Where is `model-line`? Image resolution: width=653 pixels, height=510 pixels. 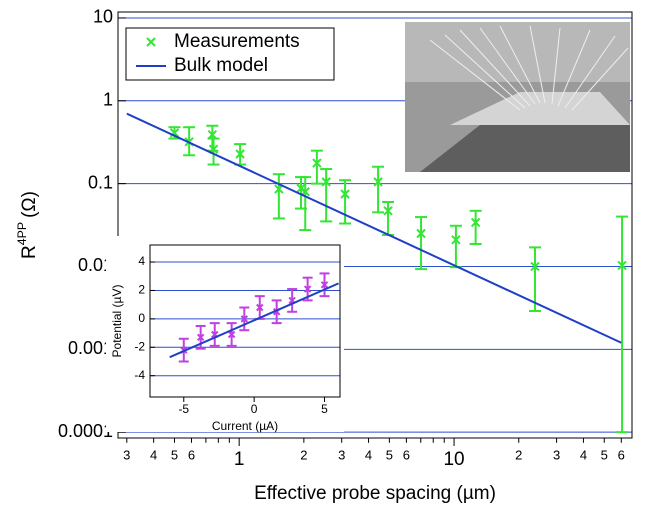 model-line is located at coordinates (254, 320).